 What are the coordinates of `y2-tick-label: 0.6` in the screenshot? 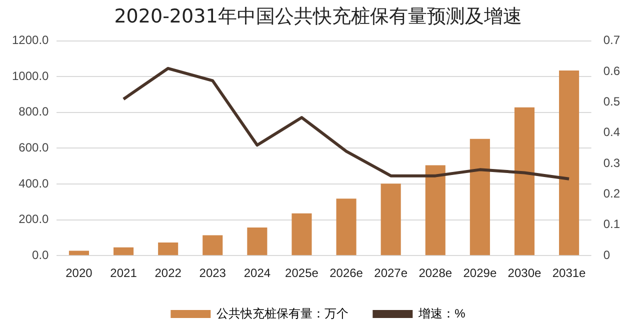 It's located at (611, 71).